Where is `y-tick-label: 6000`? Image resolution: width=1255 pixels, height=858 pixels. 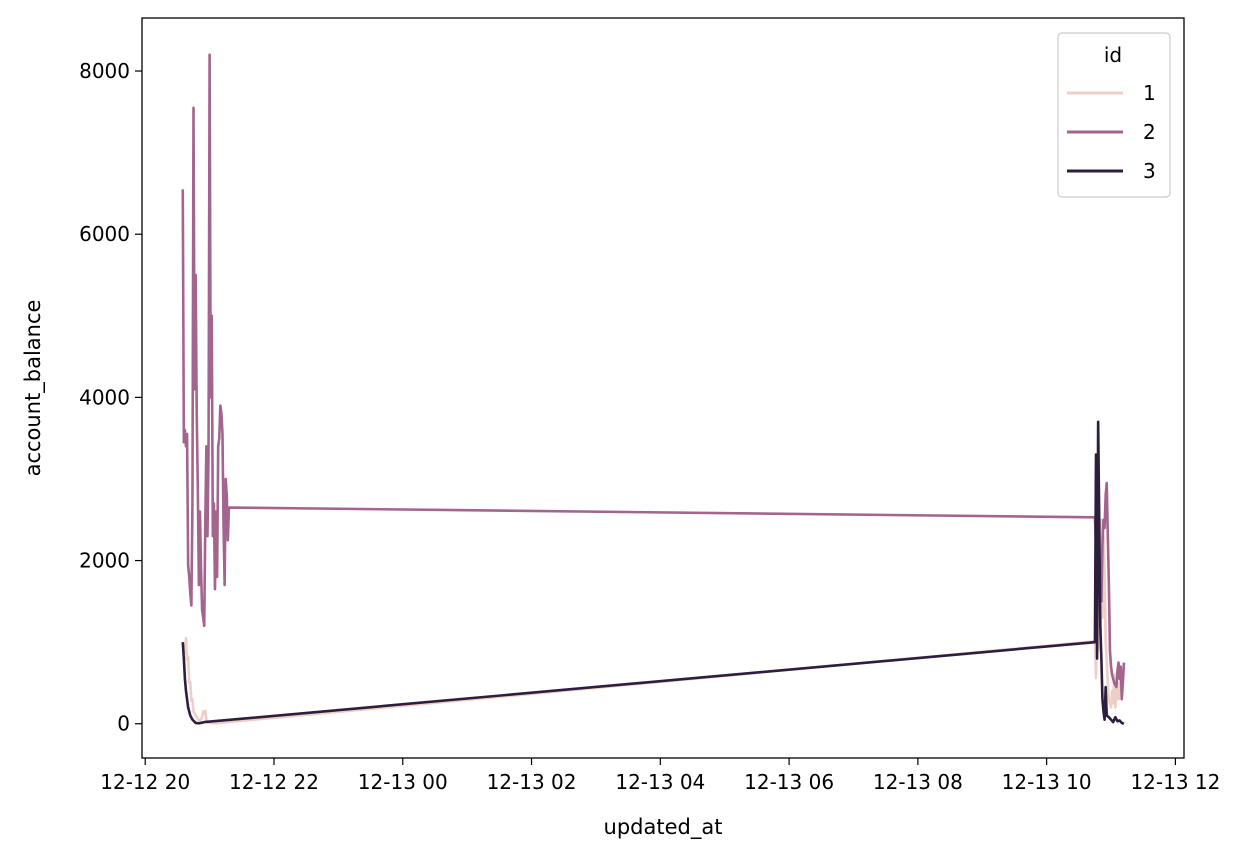 y-tick-label: 6000 is located at coordinates (104, 234).